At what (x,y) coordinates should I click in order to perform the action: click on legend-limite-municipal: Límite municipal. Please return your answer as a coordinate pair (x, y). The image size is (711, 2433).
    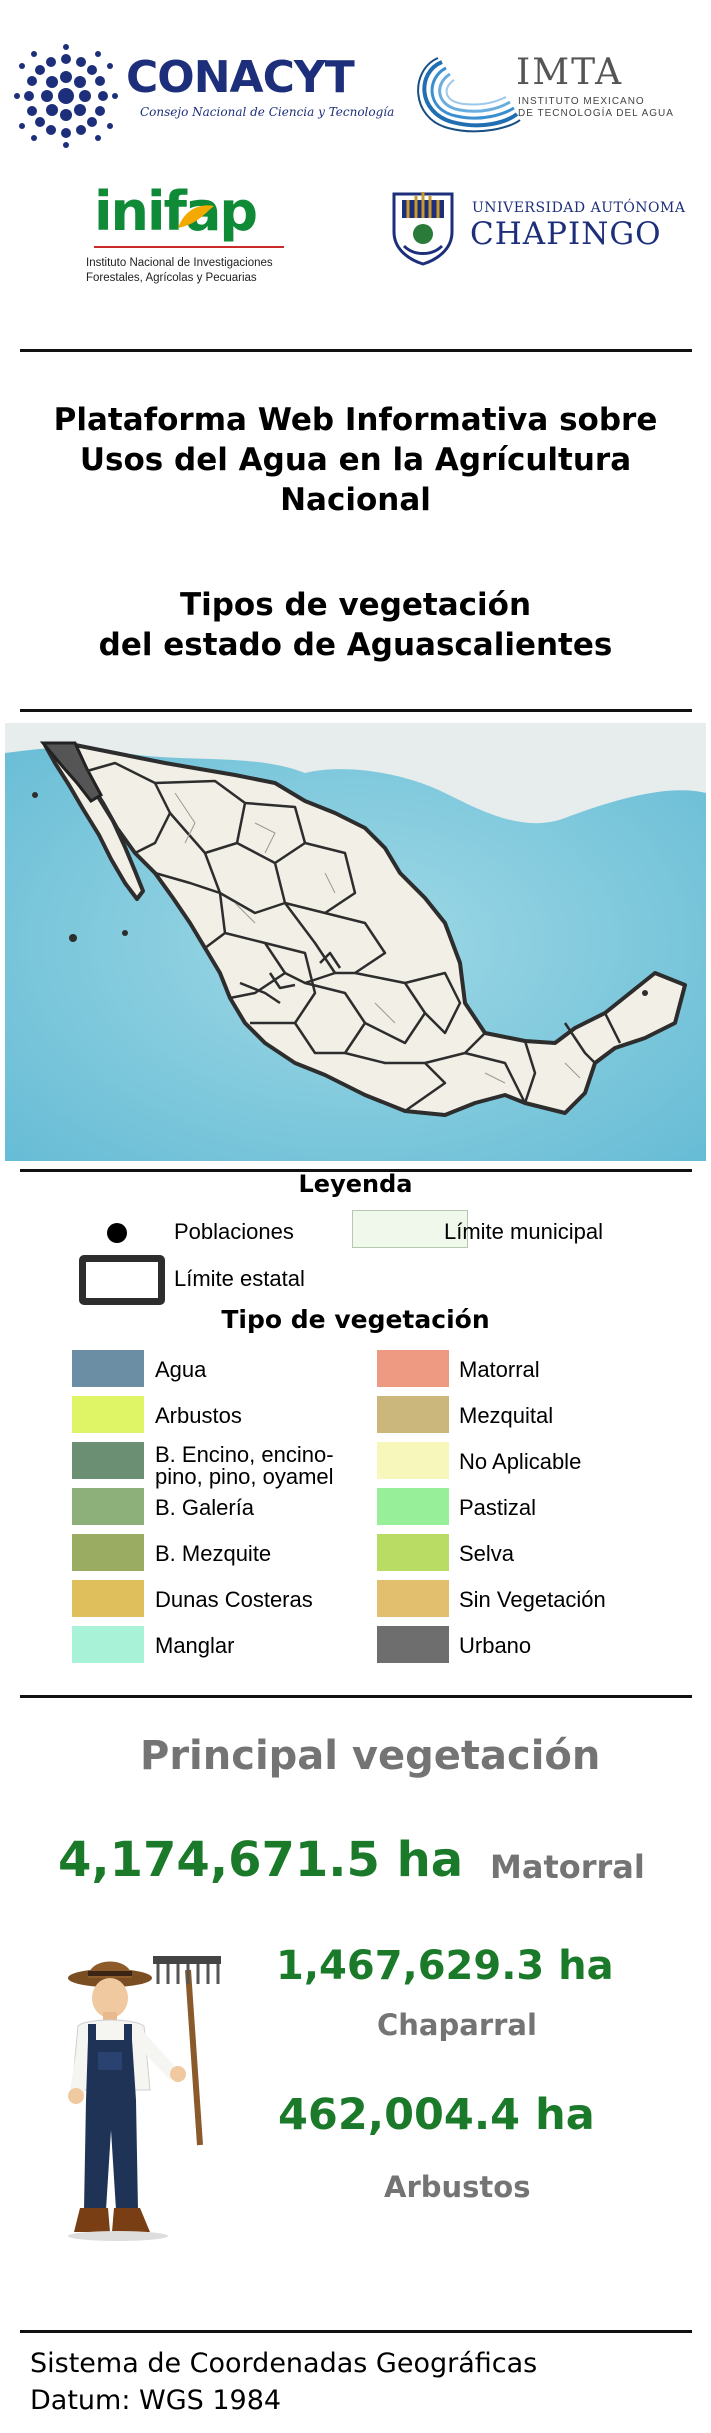
    Looking at the image, I should click on (523, 1231).